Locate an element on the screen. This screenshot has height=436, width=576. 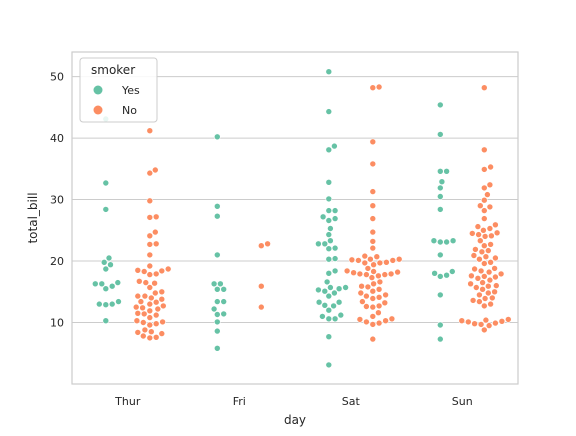
y-tick-label-20: 20 is located at coordinates (57, 261).